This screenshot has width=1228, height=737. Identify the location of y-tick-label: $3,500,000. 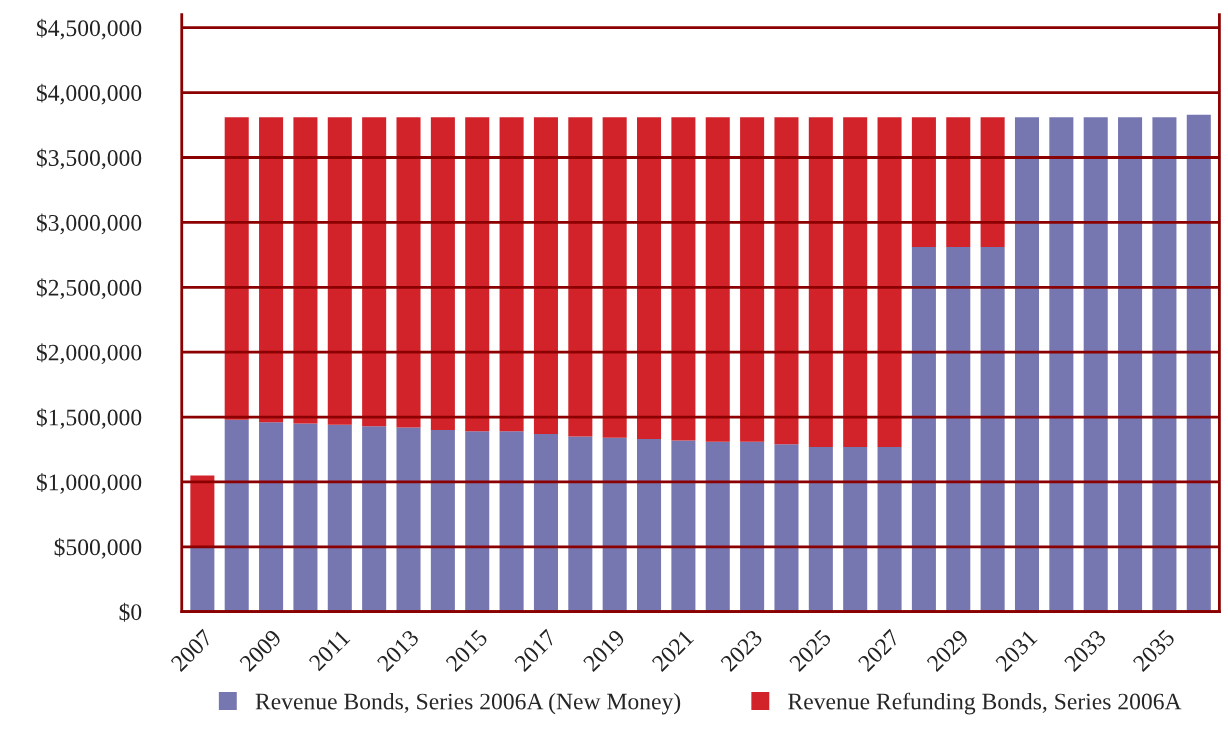
(89, 159).